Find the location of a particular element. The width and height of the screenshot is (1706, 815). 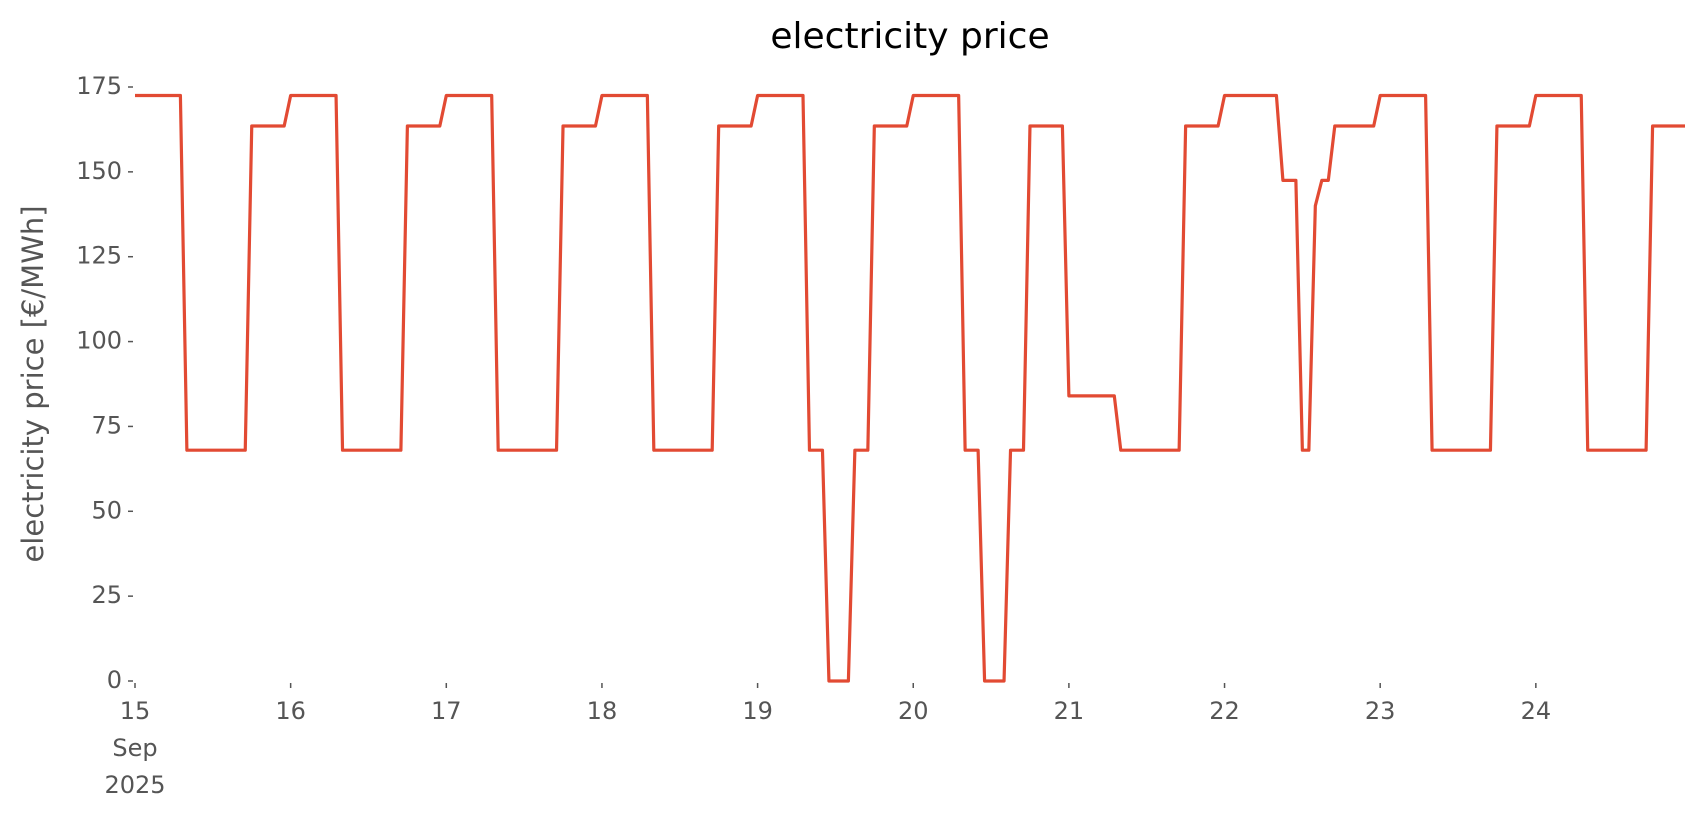

x-tick-label-line: Sep is located at coordinates (134, 748).